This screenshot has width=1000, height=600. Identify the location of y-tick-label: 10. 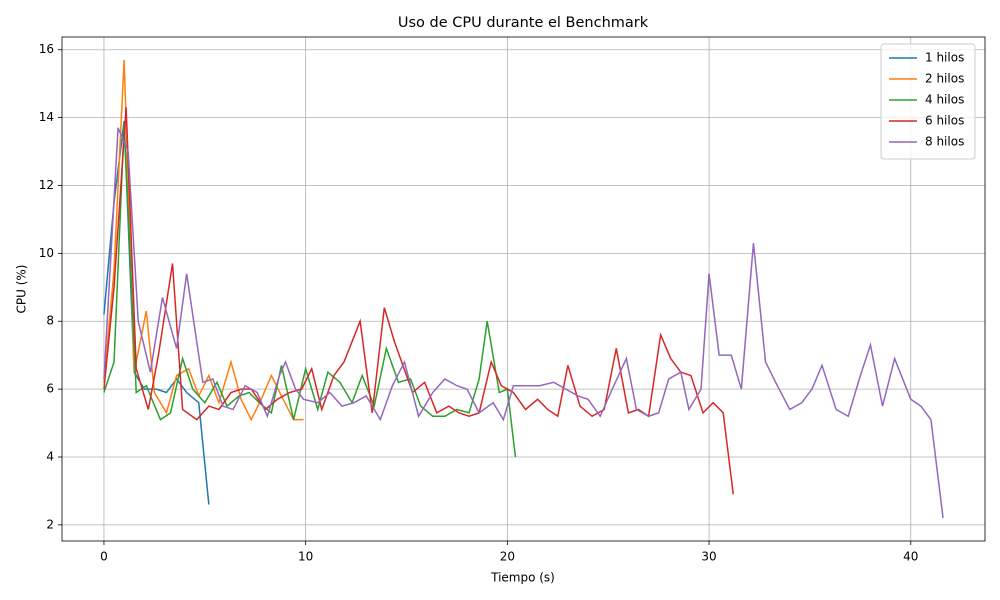
(46, 253).